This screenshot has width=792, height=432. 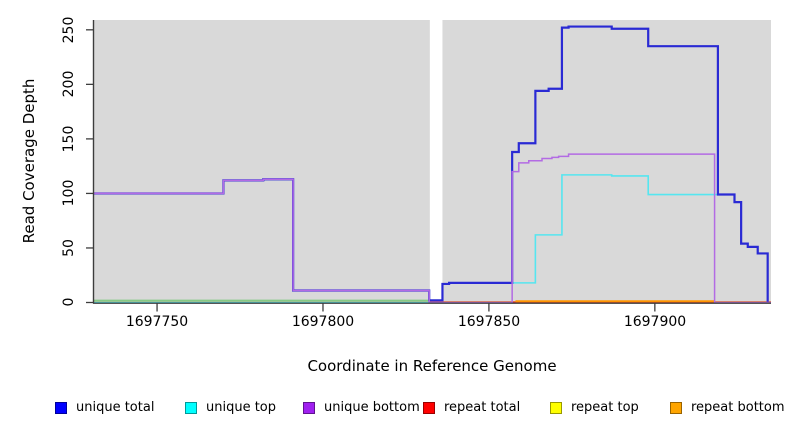 What do you see at coordinates (432, 366) in the screenshot?
I see `x-axis-title: Coordinate in Reference Genome` at bounding box center [432, 366].